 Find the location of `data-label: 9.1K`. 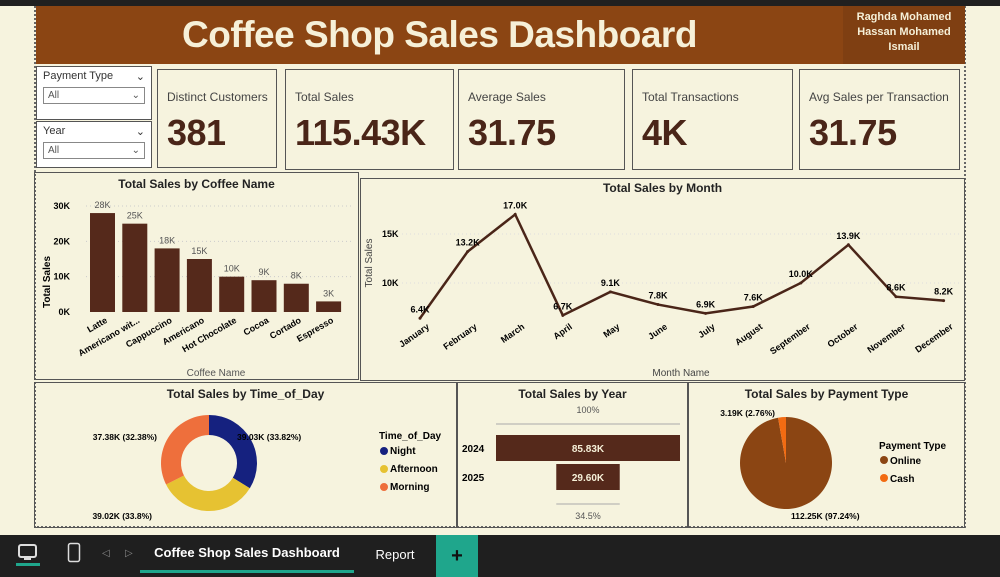

data-label: 9.1K is located at coordinates (611, 283).